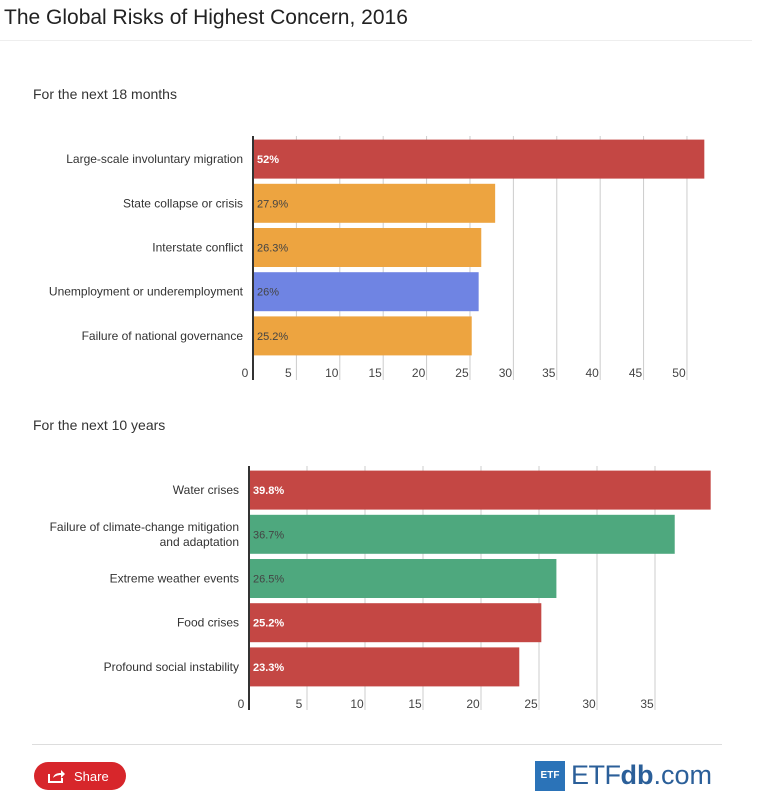 The image size is (757, 807). What do you see at coordinates (272, 204) in the screenshot?
I see `data-label: 27.9%` at bounding box center [272, 204].